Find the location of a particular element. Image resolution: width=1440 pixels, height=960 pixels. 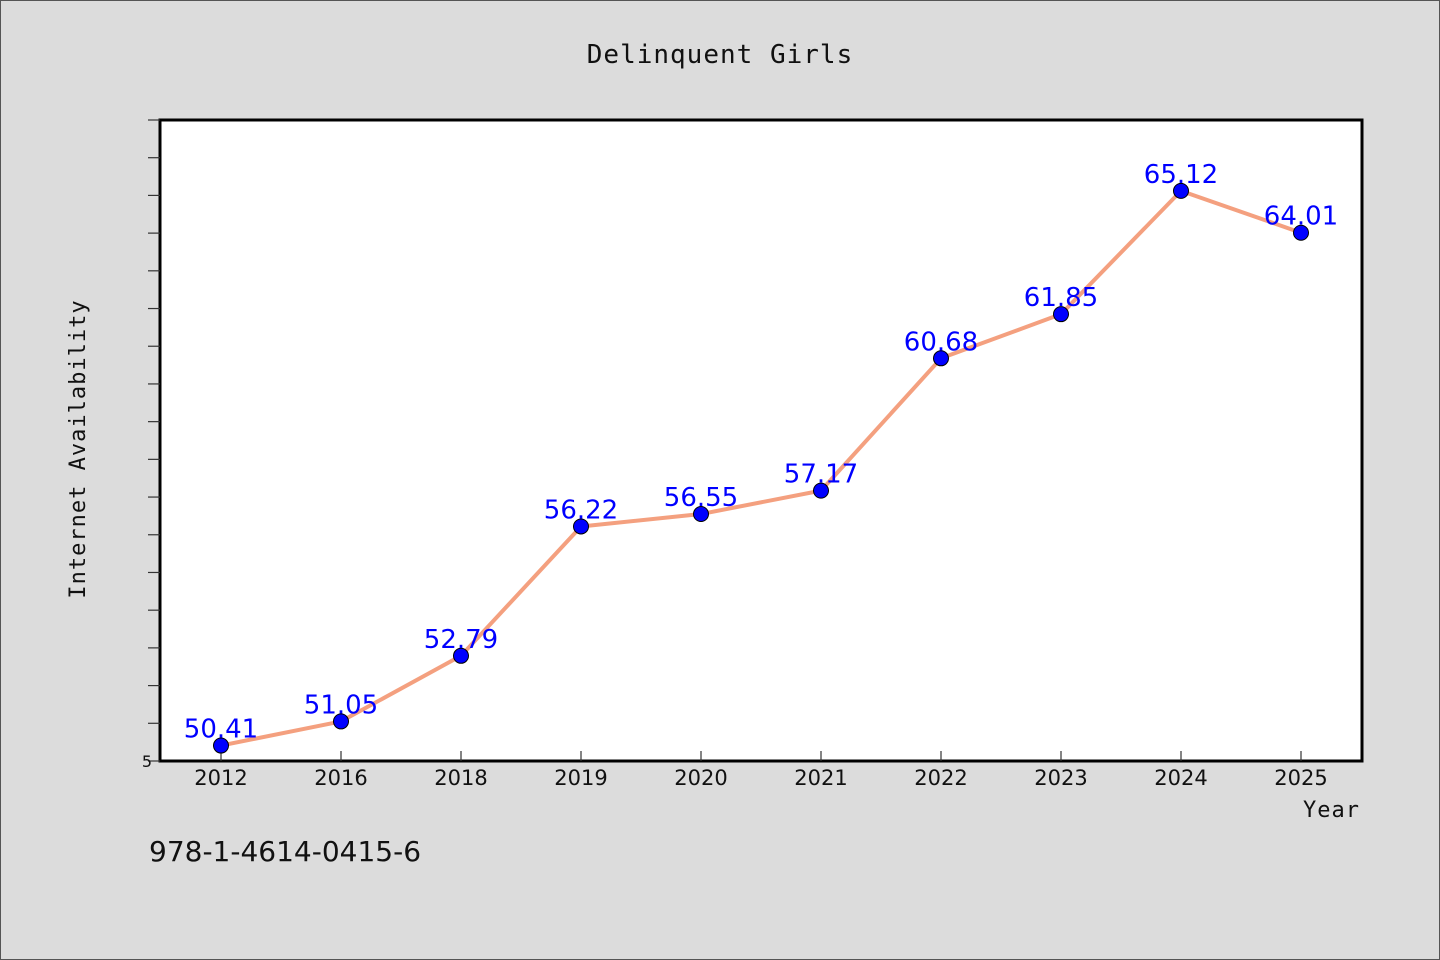

x-tick-label: 2020 is located at coordinates (700, 778).